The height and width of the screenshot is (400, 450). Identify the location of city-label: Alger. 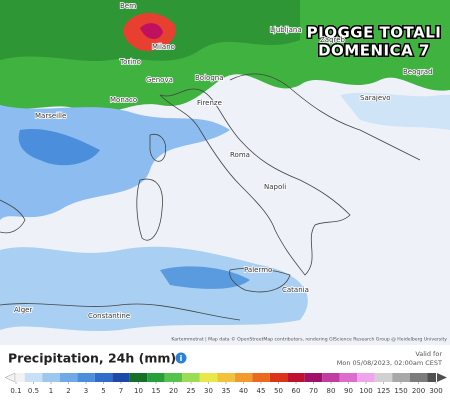
(23, 310).